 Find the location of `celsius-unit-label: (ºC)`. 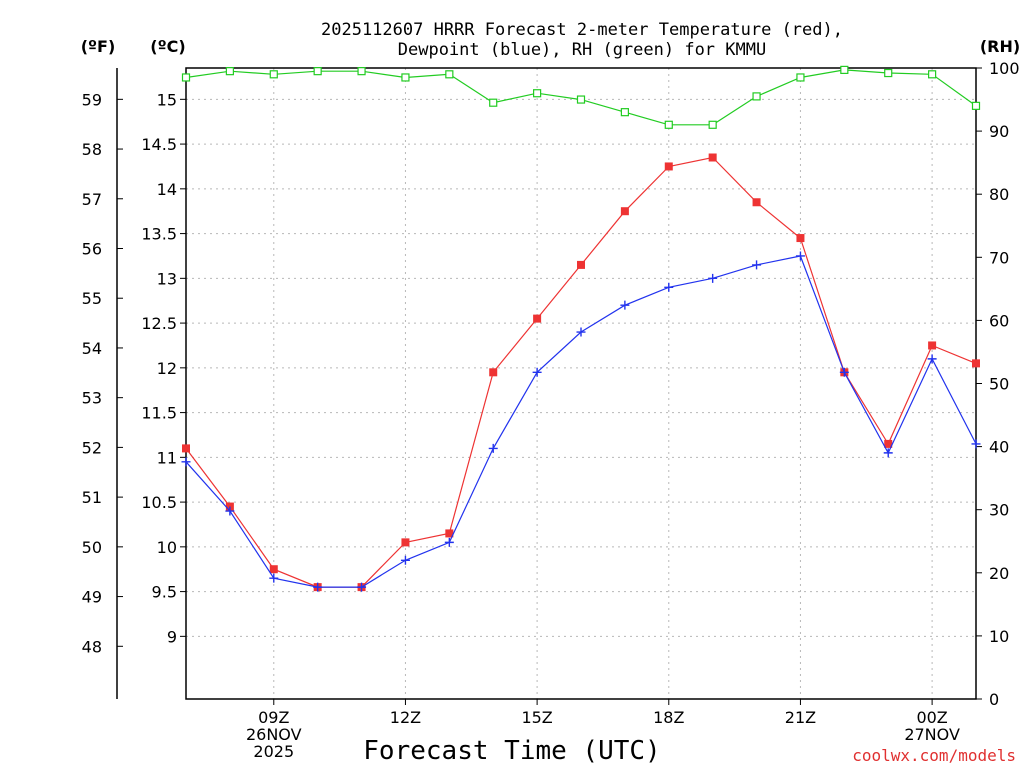

celsius-unit-label: (ºC) is located at coordinates (167, 46).